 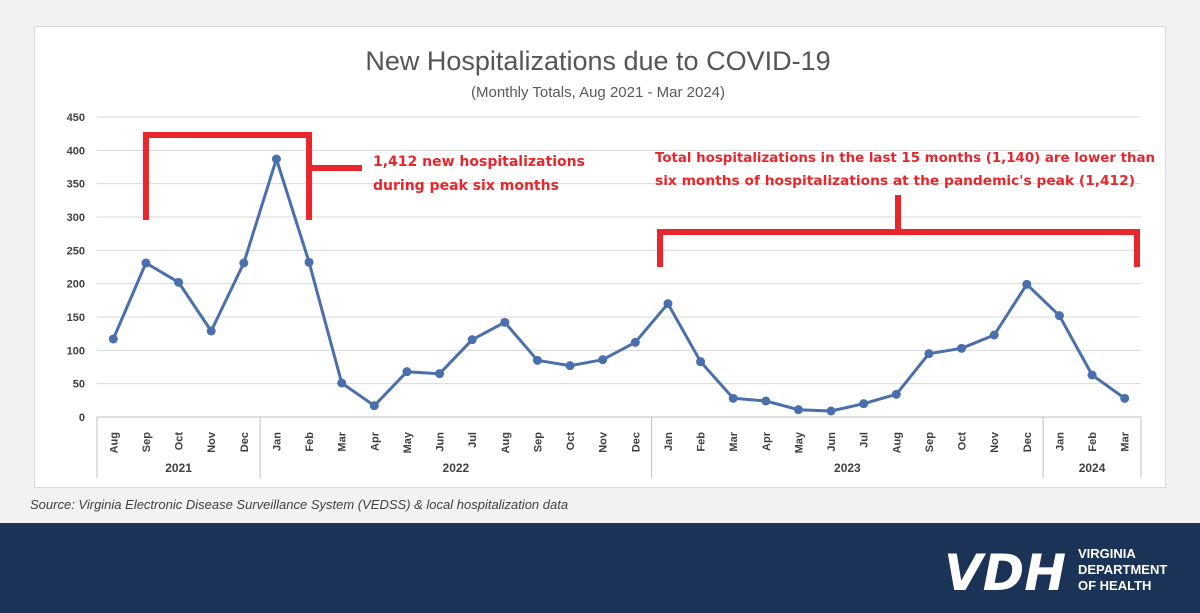 I want to click on y-tick-label: 150, so click(x=76, y=318).